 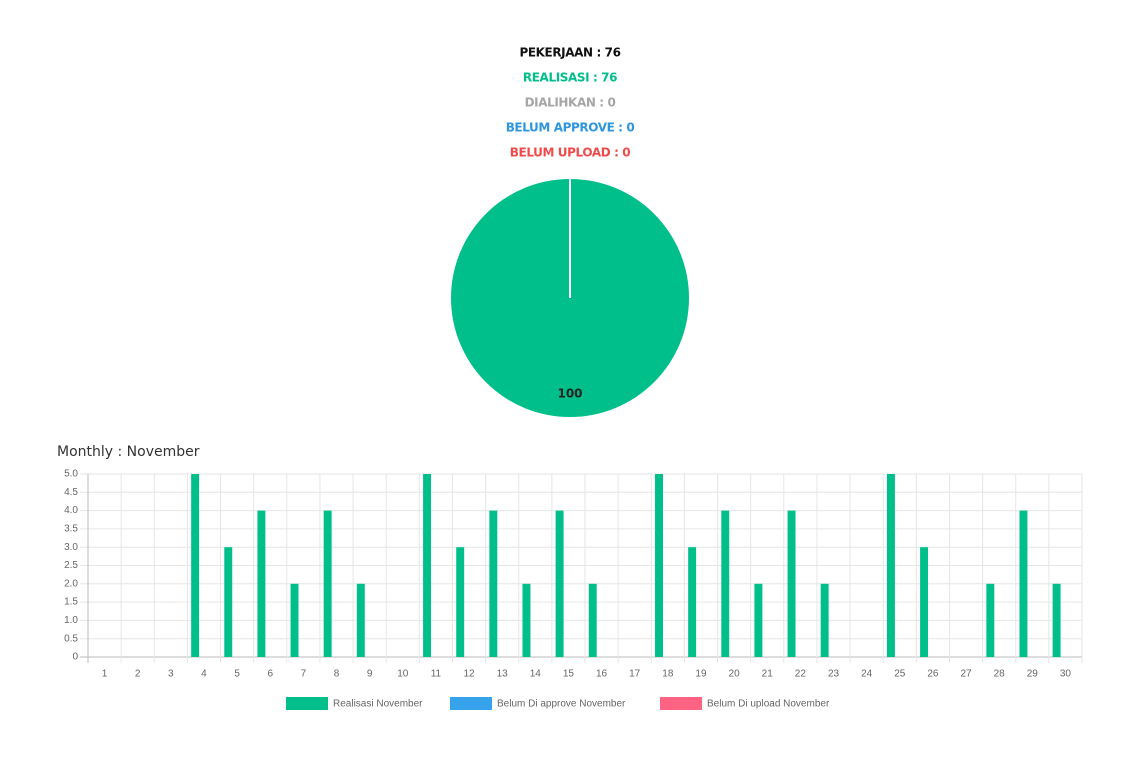 I want to click on x-tick-label: 28, so click(x=1000, y=674).